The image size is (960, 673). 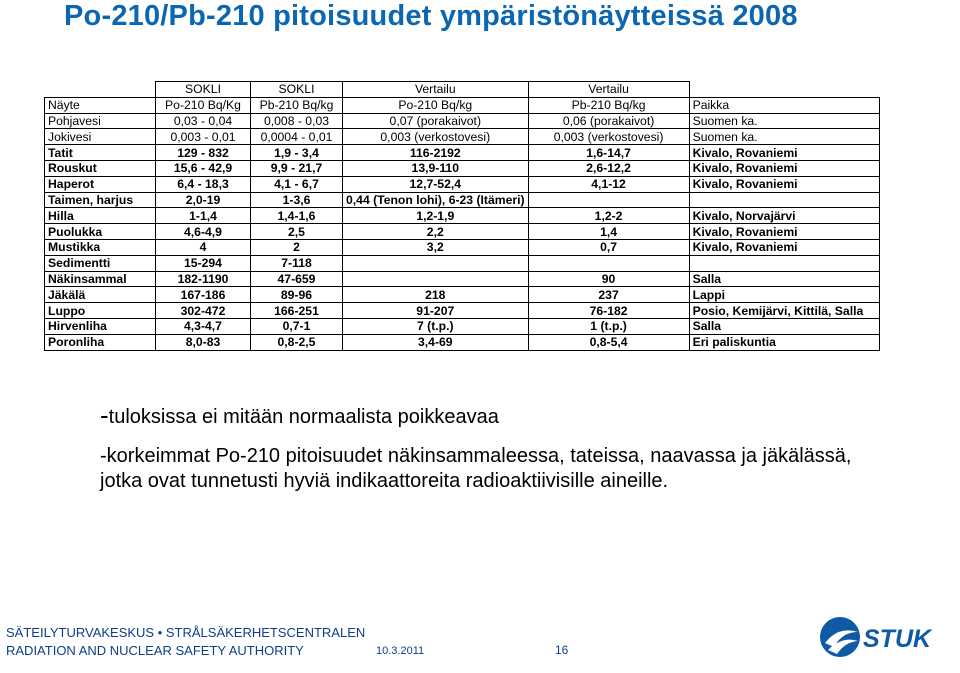 I want to click on footer-date: 10.3.2011, so click(x=400, y=651).